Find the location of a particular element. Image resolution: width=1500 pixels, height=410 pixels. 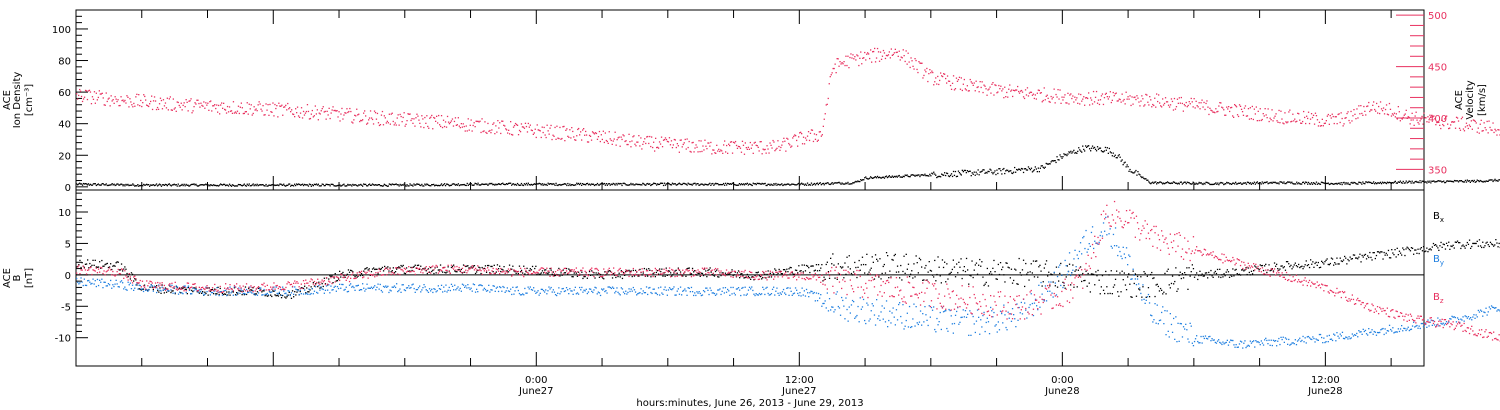

density-tick-label: 0 is located at coordinates (68, 188).